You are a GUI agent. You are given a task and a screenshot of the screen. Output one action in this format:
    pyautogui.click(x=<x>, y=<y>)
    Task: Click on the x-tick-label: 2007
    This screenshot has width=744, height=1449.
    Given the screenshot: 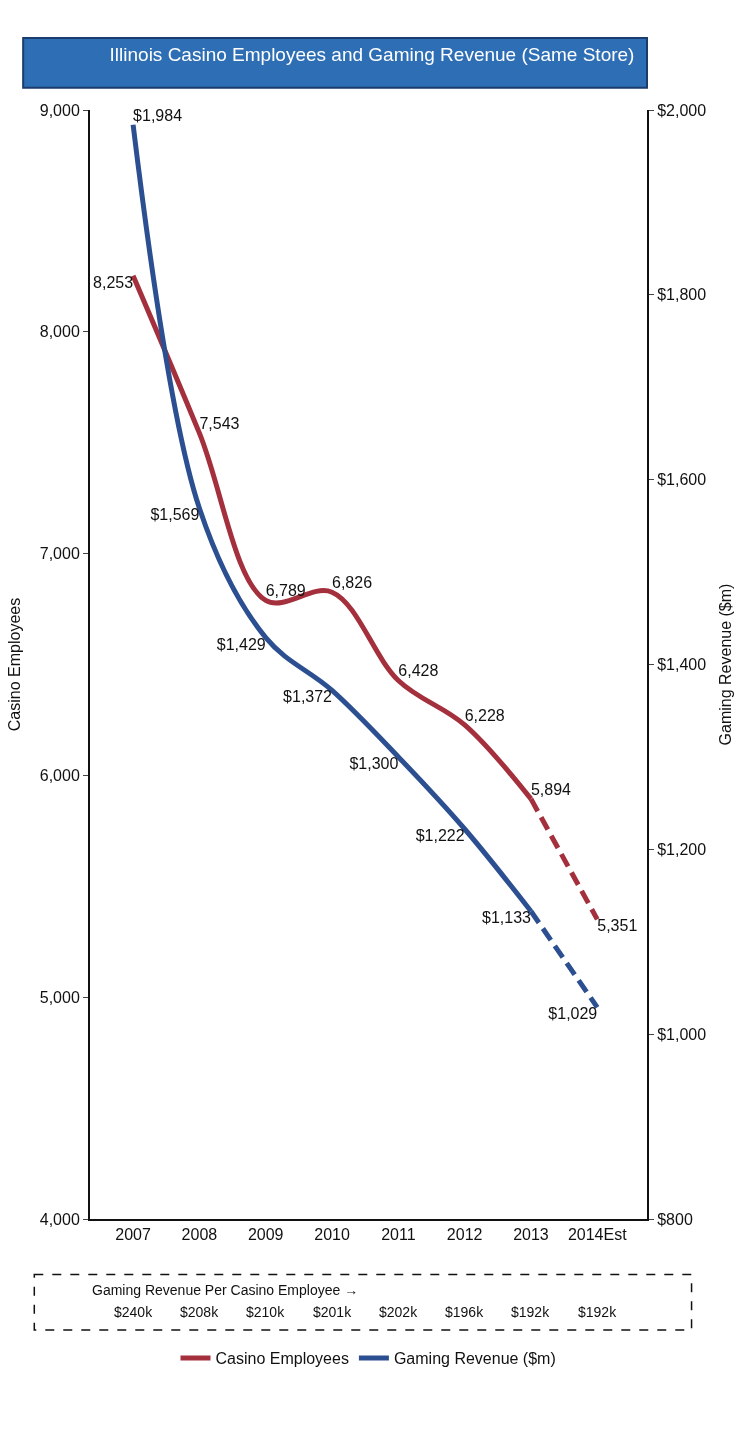 What is the action you would take?
    pyautogui.click(x=133, y=1235)
    